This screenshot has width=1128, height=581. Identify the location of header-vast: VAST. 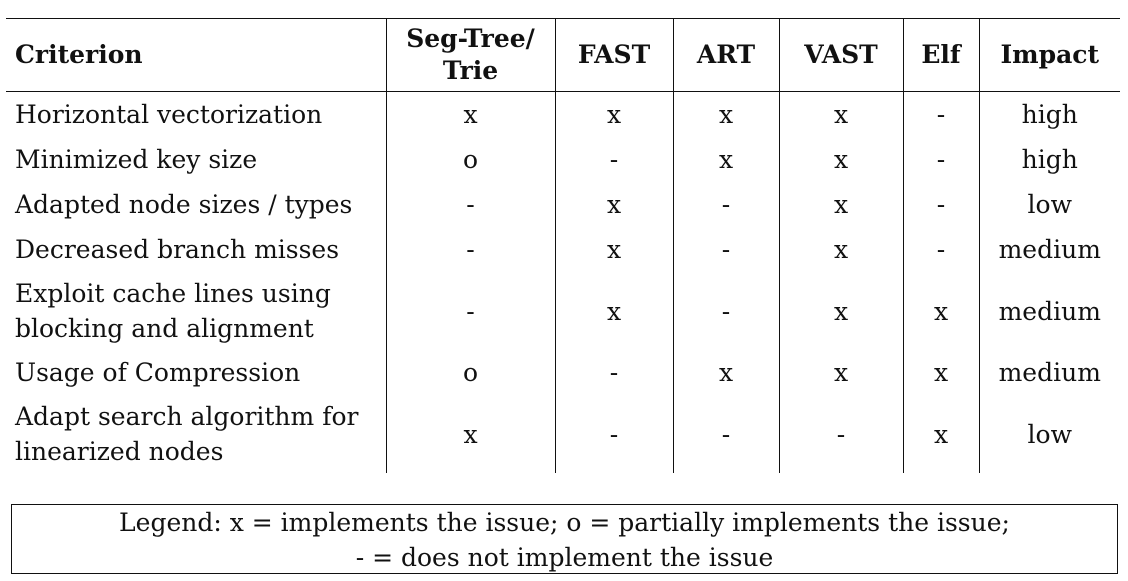
(840, 55).